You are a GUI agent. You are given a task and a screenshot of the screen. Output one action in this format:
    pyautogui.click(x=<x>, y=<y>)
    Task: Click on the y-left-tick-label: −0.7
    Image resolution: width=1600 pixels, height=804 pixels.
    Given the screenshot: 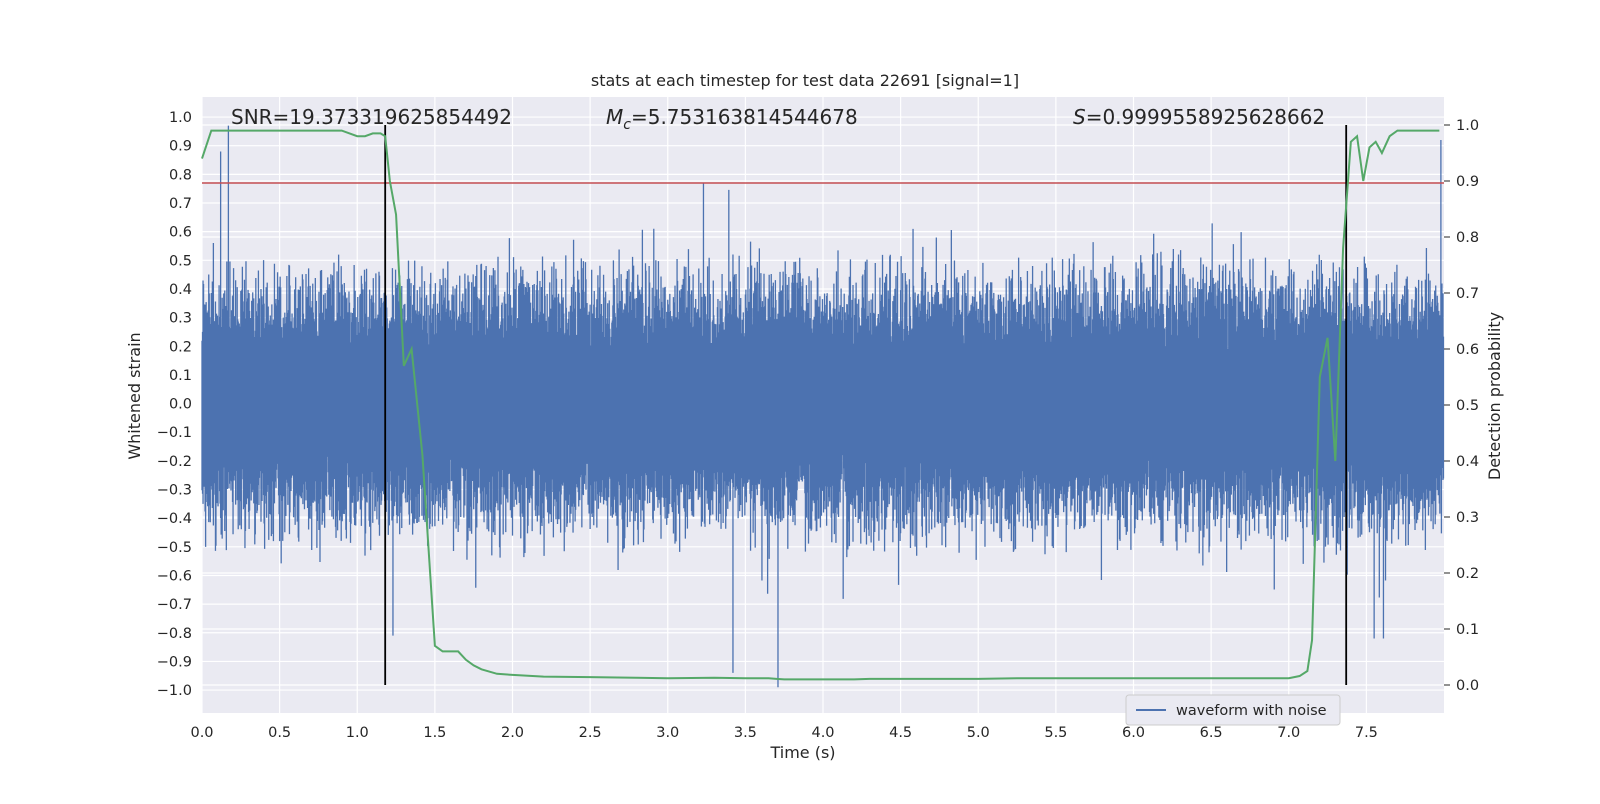 What is the action you would take?
    pyautogui.click(x=174, y=605)
    